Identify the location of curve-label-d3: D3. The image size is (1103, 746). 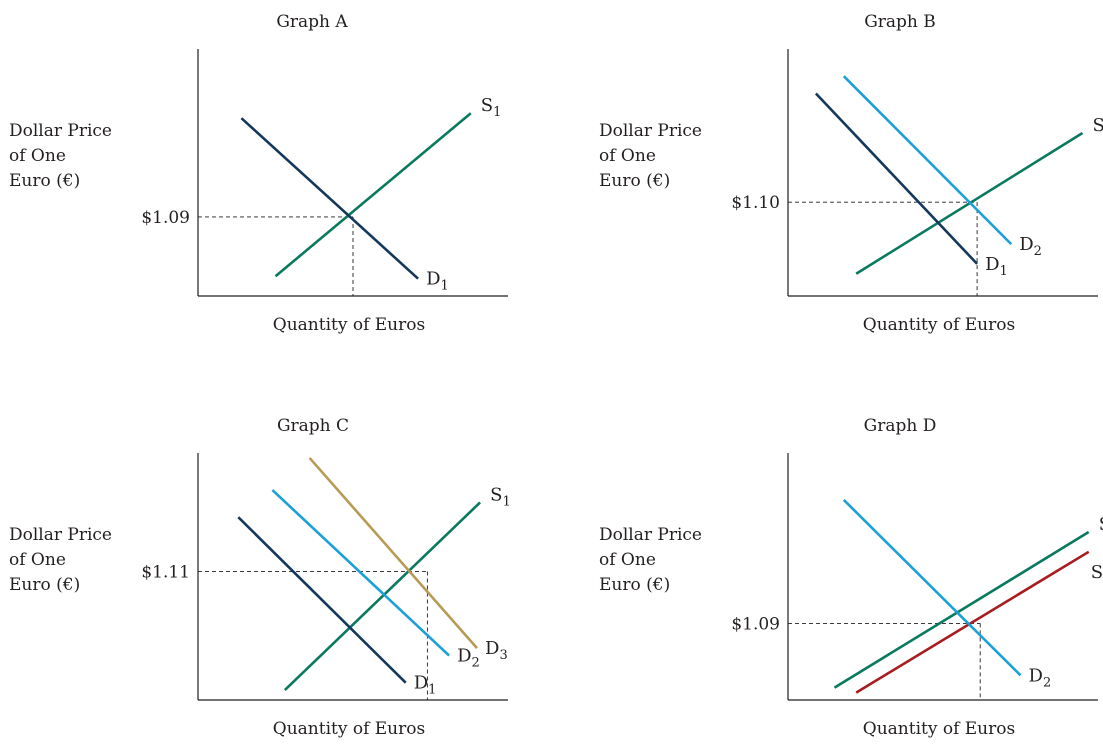
(496, 650).